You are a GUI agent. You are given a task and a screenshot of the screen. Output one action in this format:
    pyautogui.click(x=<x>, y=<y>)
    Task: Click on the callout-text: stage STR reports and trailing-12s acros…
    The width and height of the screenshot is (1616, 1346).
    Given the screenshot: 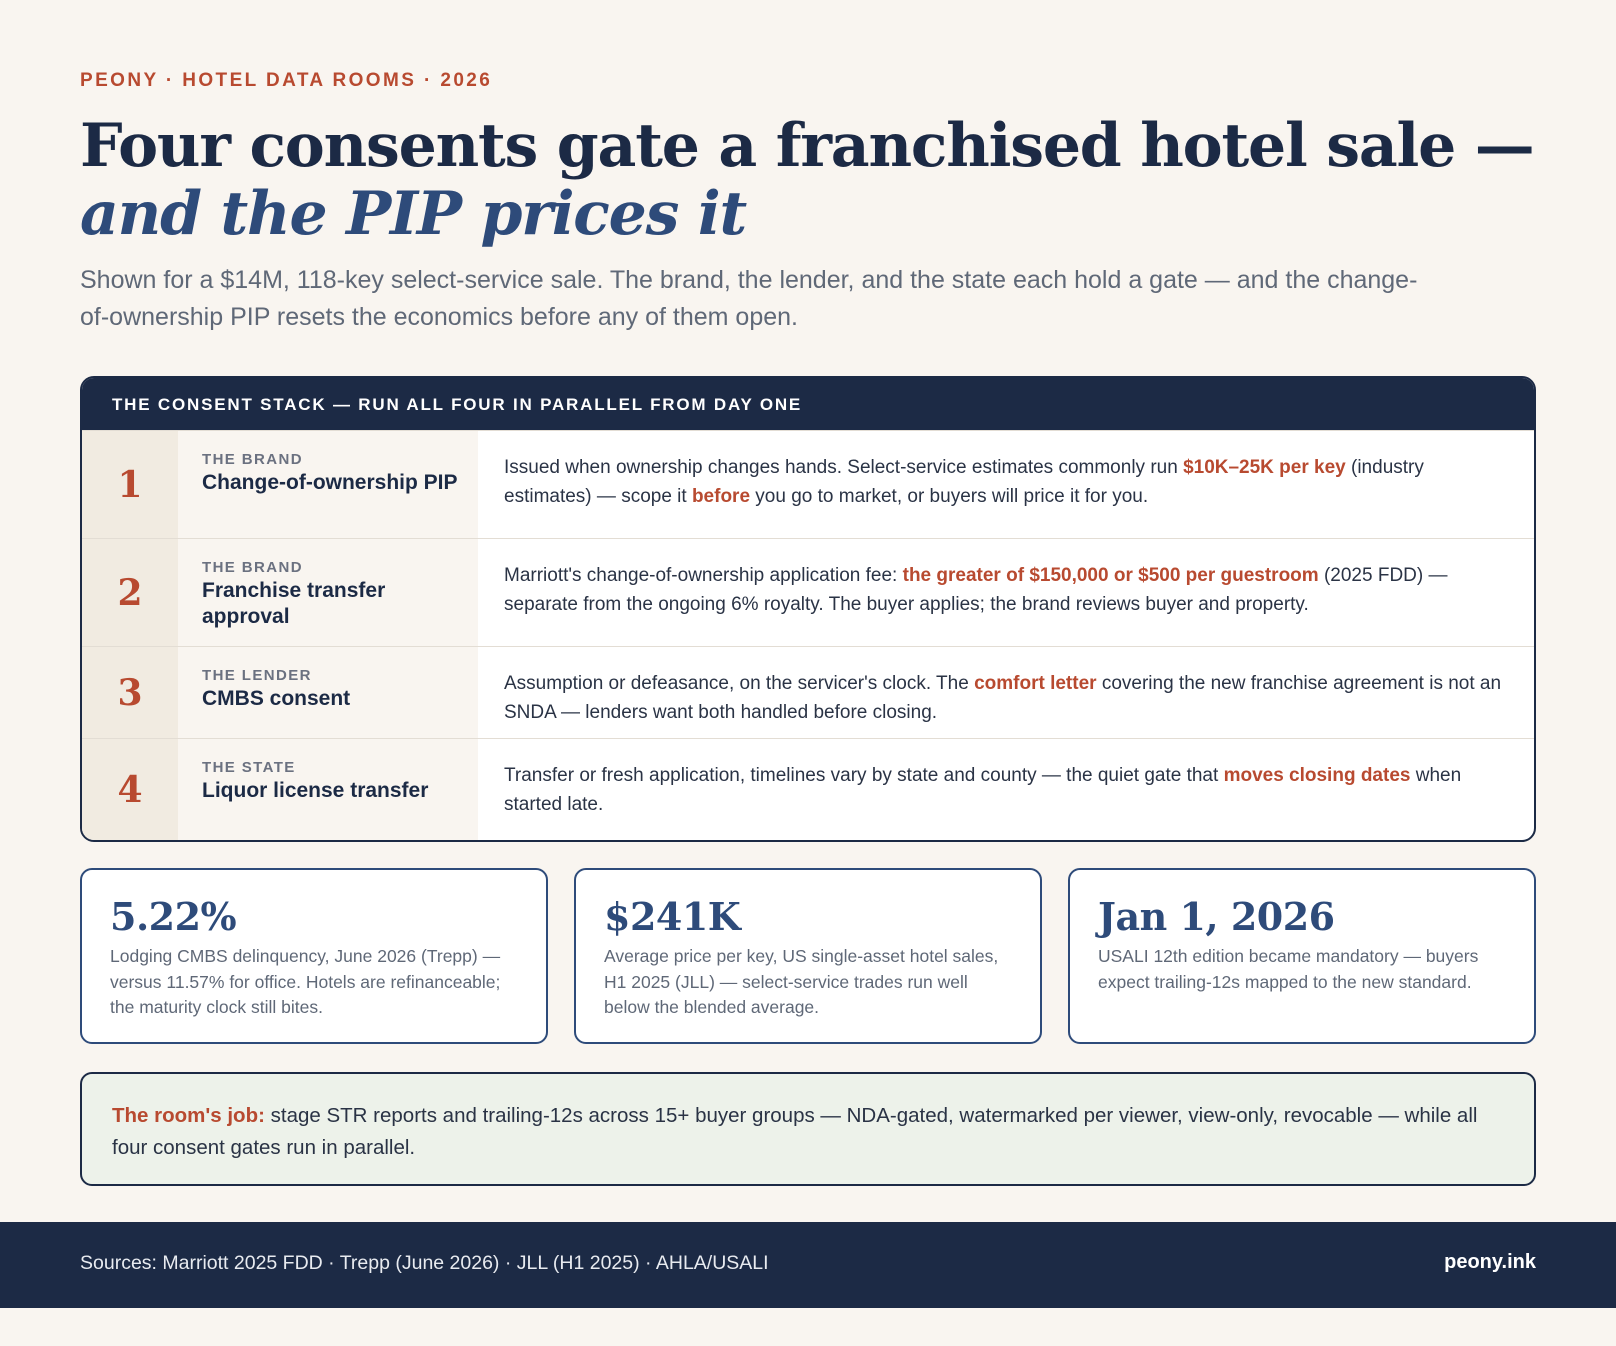 What is the action you would take?
    pyautogui.click(x=795, y=1131)
    